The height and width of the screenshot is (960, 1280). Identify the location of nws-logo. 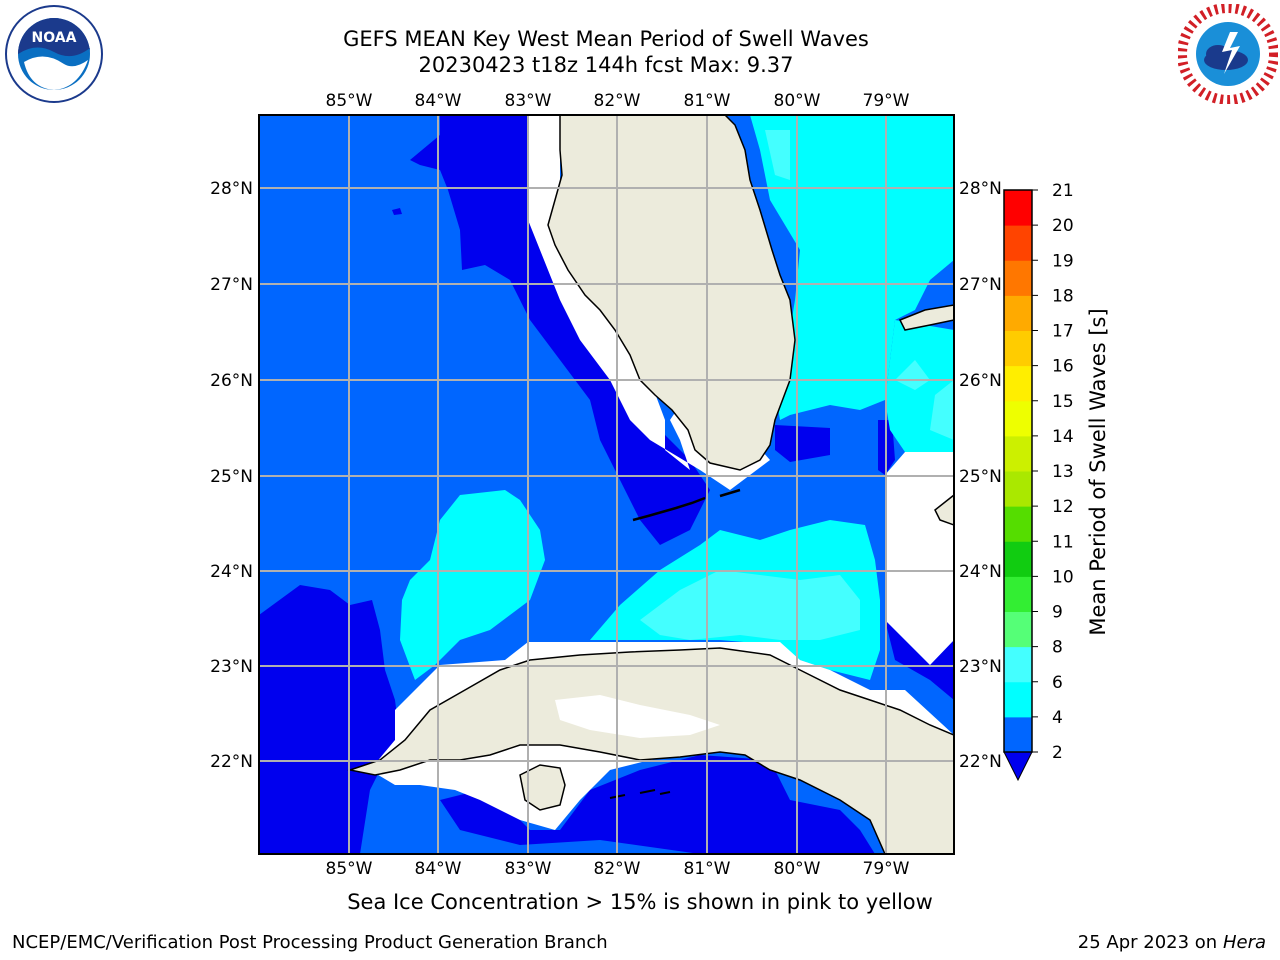
(1228, 54).